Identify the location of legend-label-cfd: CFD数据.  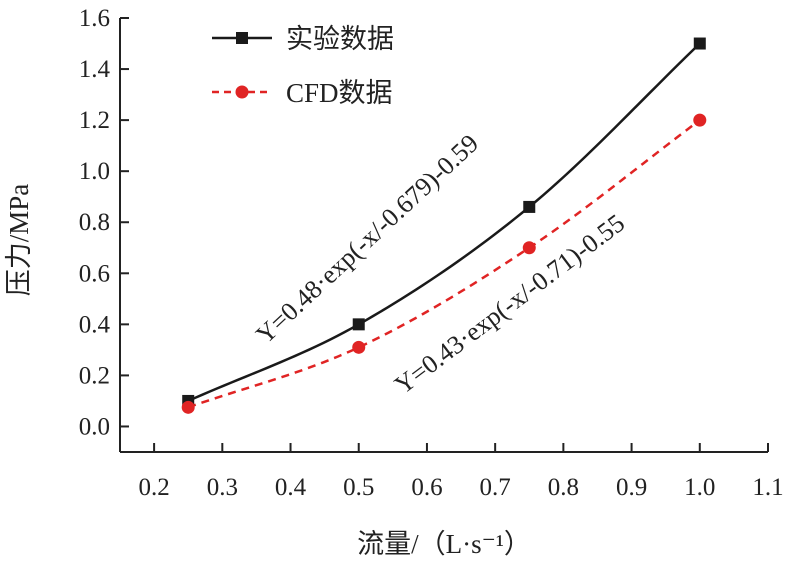
(339, 93).